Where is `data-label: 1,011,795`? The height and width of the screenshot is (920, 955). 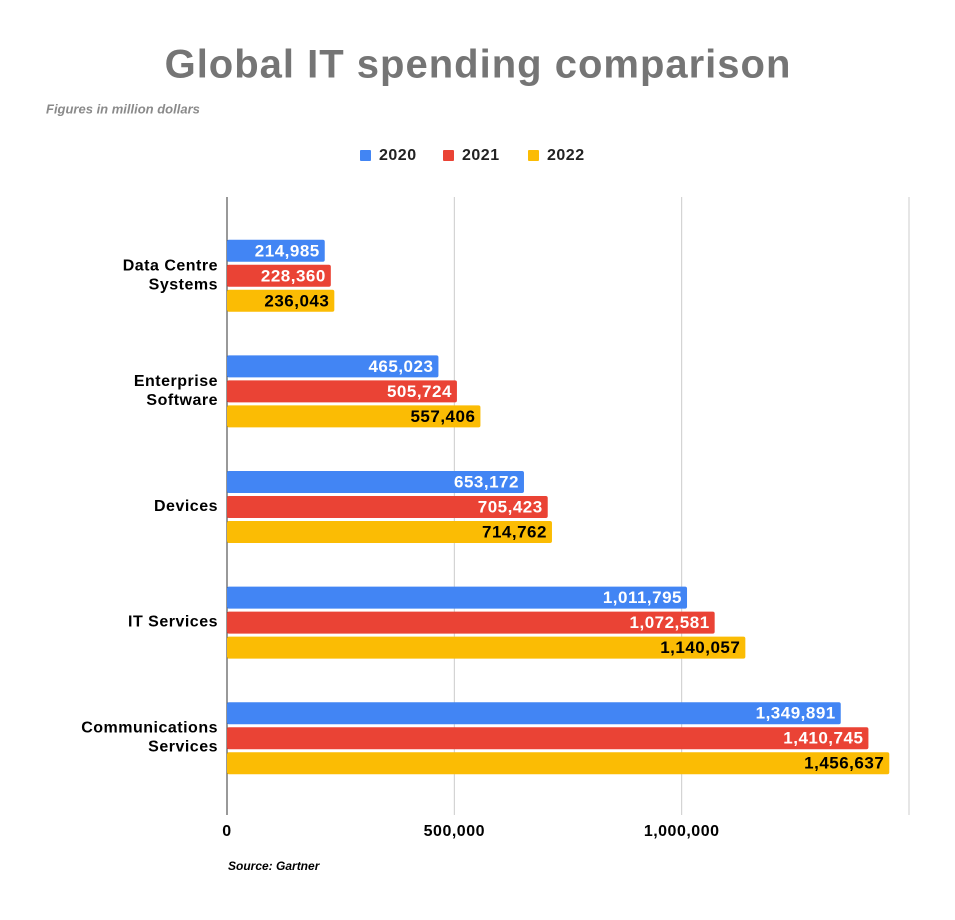
data-label: 1,011,795 is located at coordinates (642, 597).